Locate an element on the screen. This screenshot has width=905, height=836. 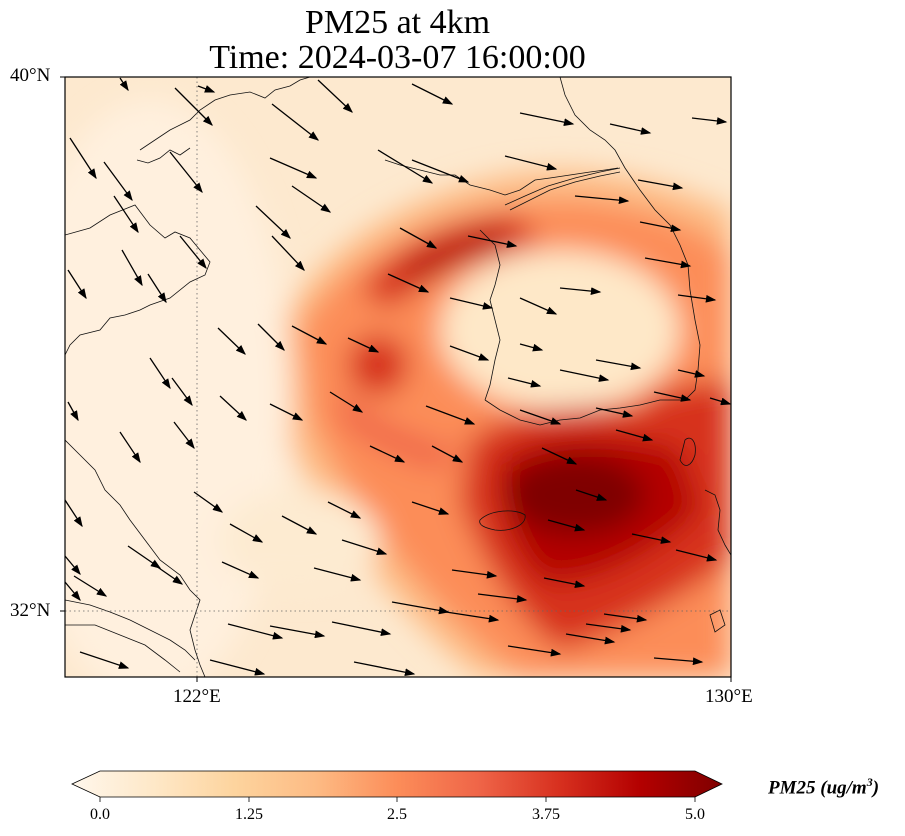
colorbar is located at coordinates (397, 786).